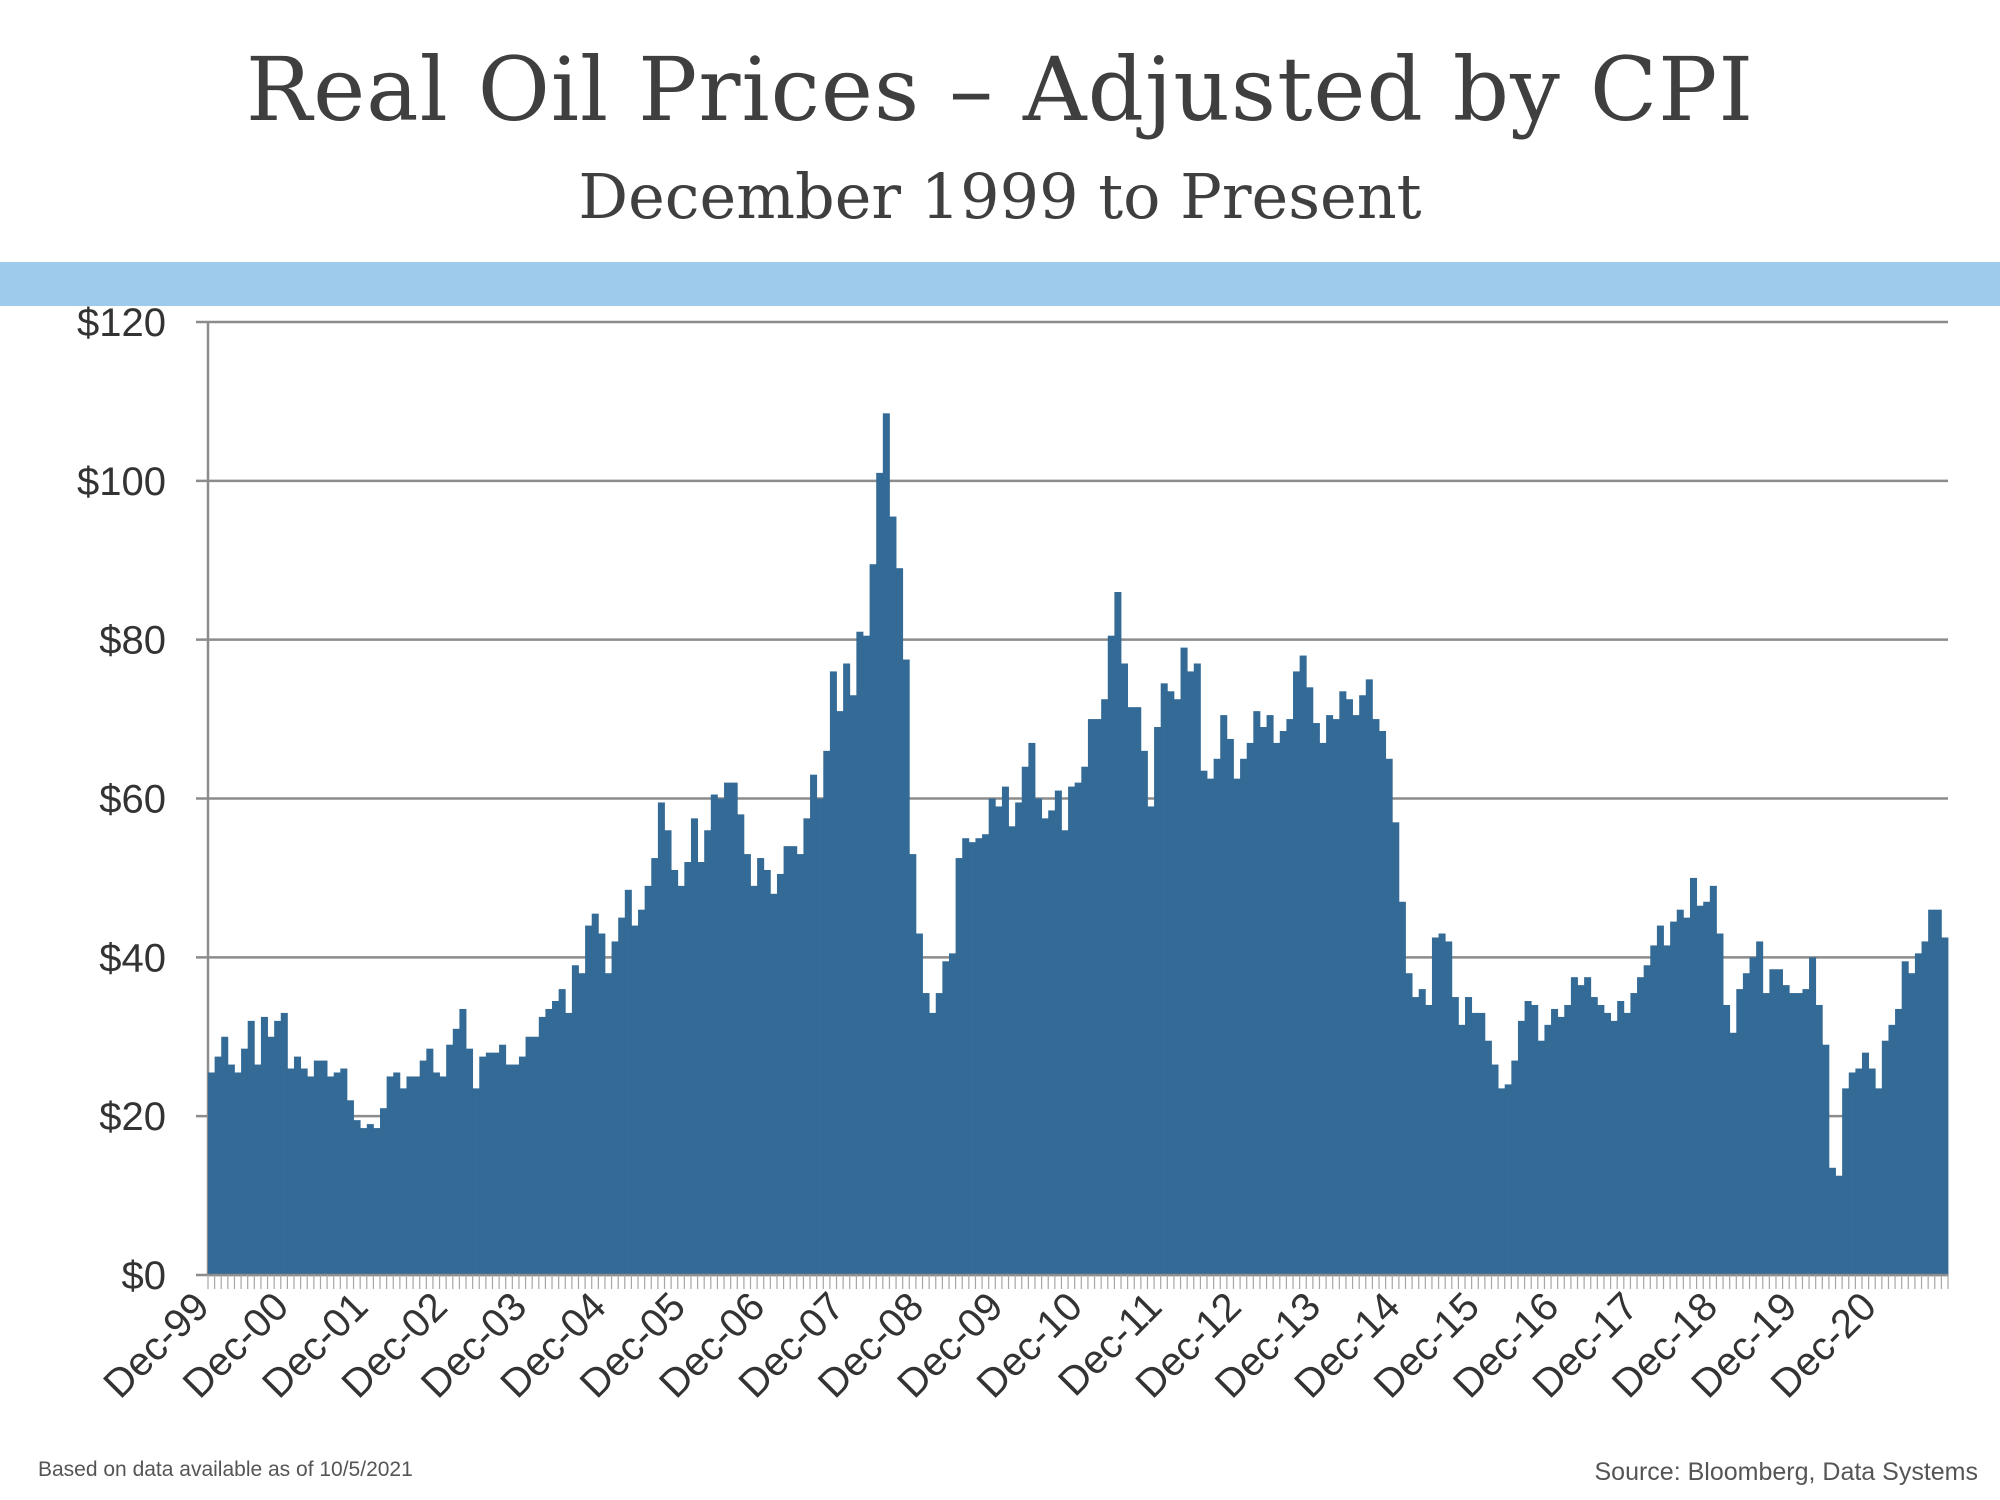 Image resolution: width=2000 pixels, height=1500 pixels. Describe the element at coordinates (121, 482) in the screenshot. I see `y-tick-label: $100` at that location.